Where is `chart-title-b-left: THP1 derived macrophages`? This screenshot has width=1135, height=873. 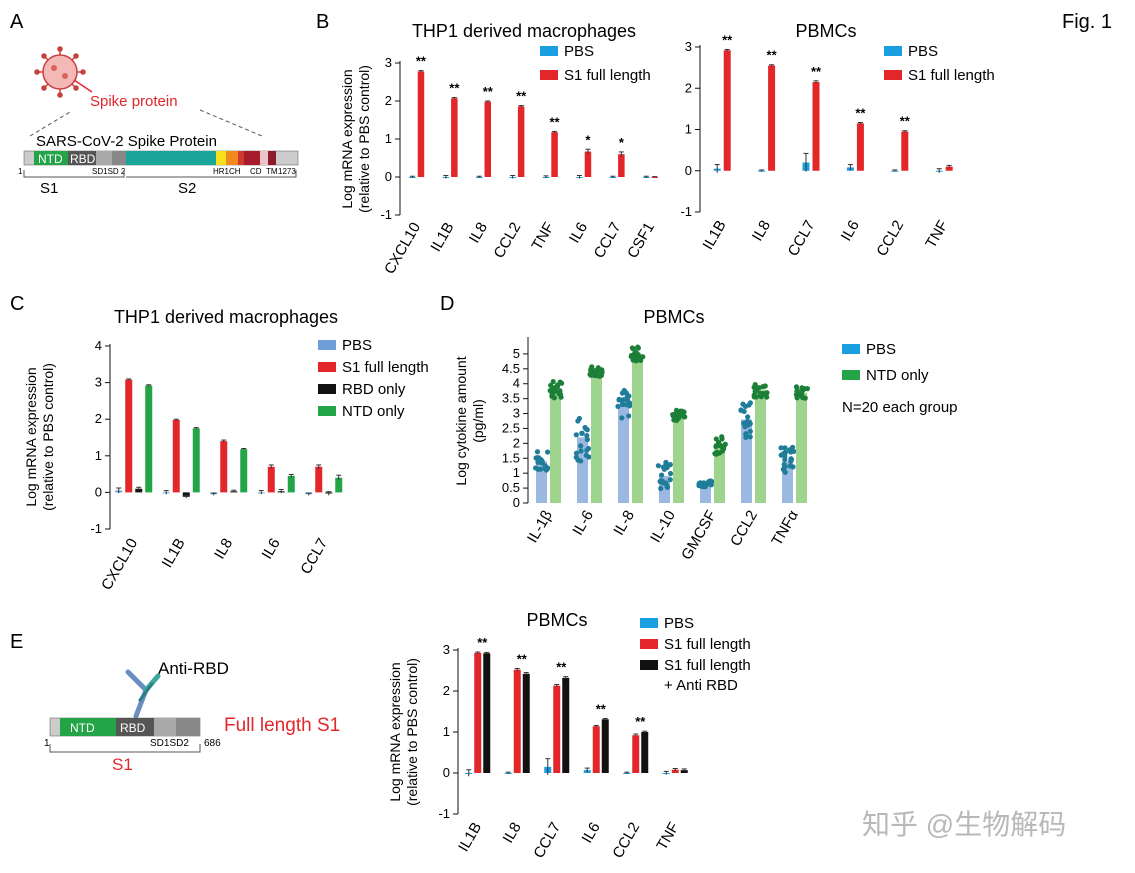 chart-title-b-left: THP1 derived macrophages is located at coordinates (524, 31).